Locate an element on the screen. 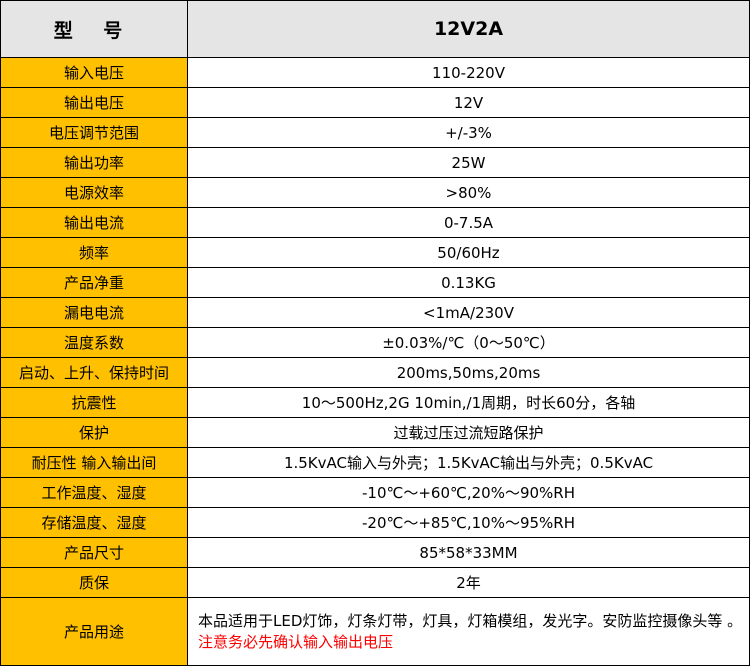 This screenshot has width=750, height=669. spec-row: 质保 2年 is located at coordinates (375, 582).